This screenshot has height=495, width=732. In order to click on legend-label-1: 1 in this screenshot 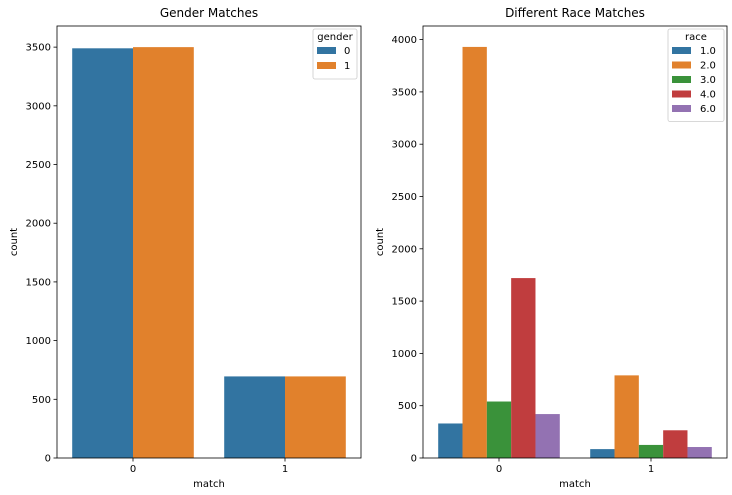, I will do `click(347, 66)`.